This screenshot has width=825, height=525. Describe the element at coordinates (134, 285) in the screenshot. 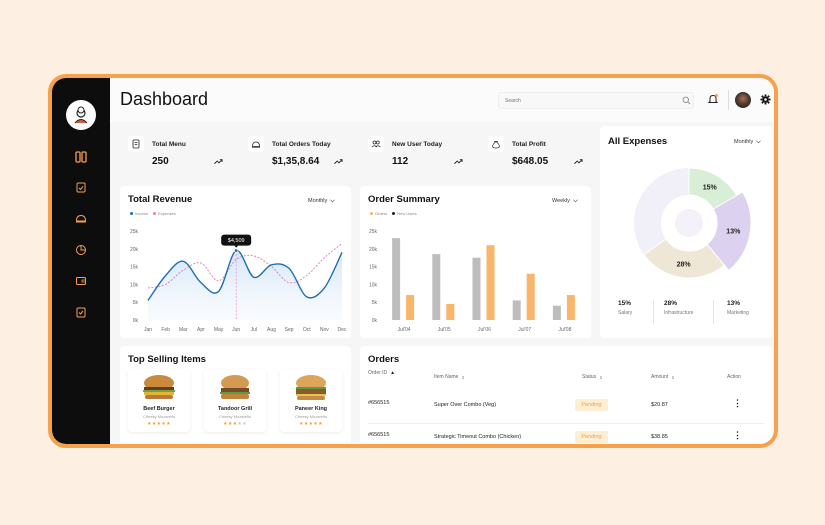

I see `y-tick-label: 10k` at that location.